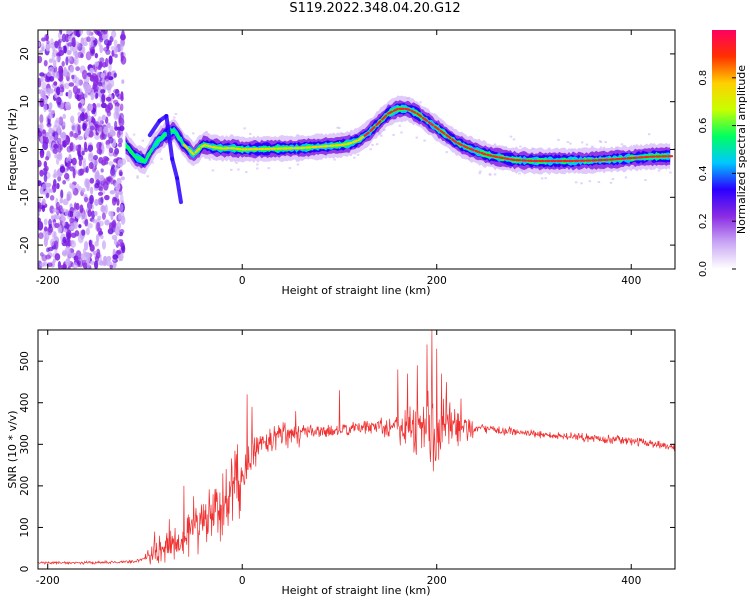 The image size is (750, 600). Describe the element at coordinates (703, 221) in the screenshot. I see `colorbar-tick-label: 0.2` at that location.